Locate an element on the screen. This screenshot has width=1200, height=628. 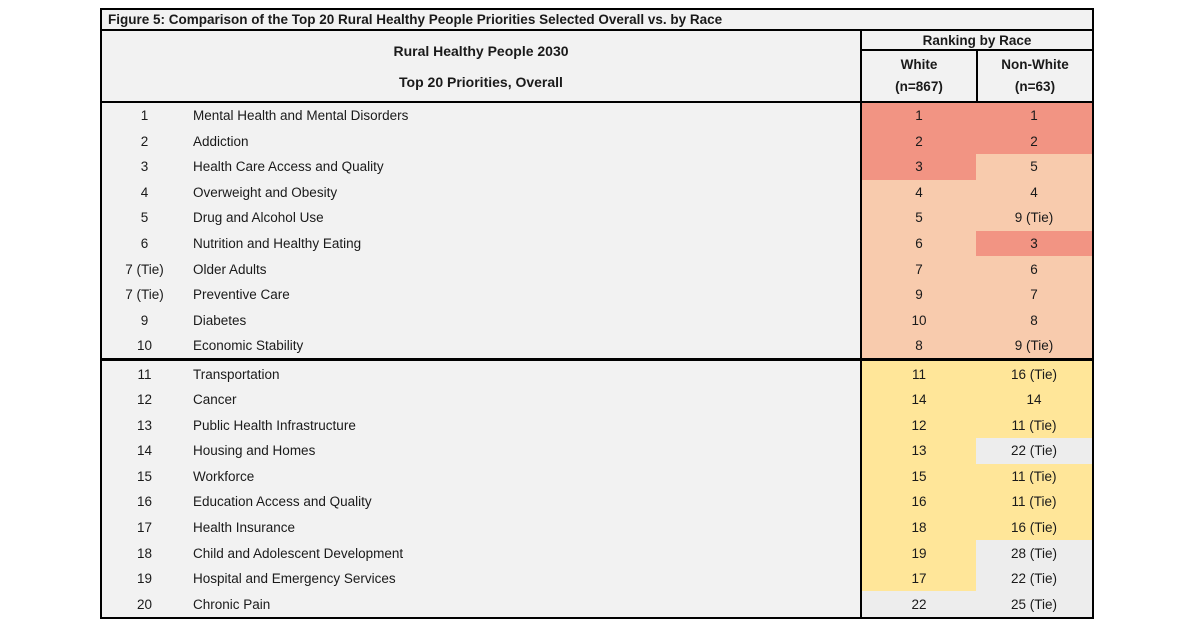
nonwhite-column-label: Non-White is located at coordinates (1035, 64).